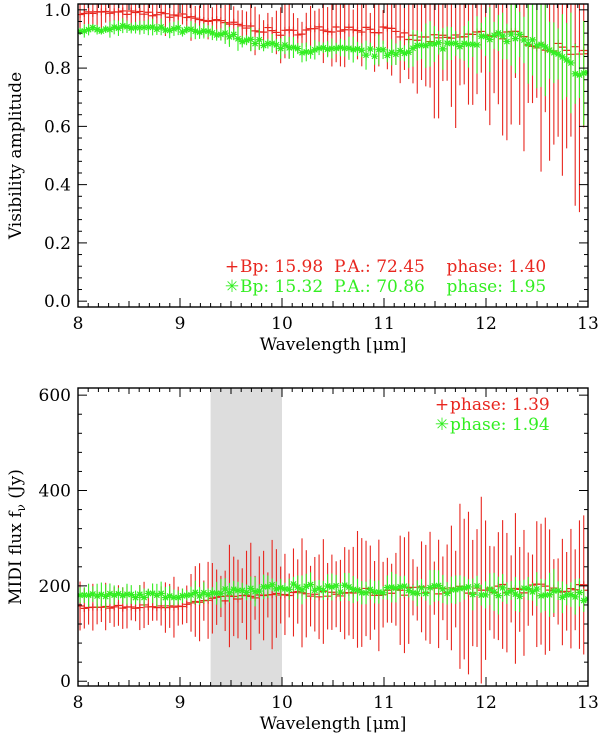  Describe the element at coordinates (246, 537) in the screenshot. I see `shaded-band` at that location.